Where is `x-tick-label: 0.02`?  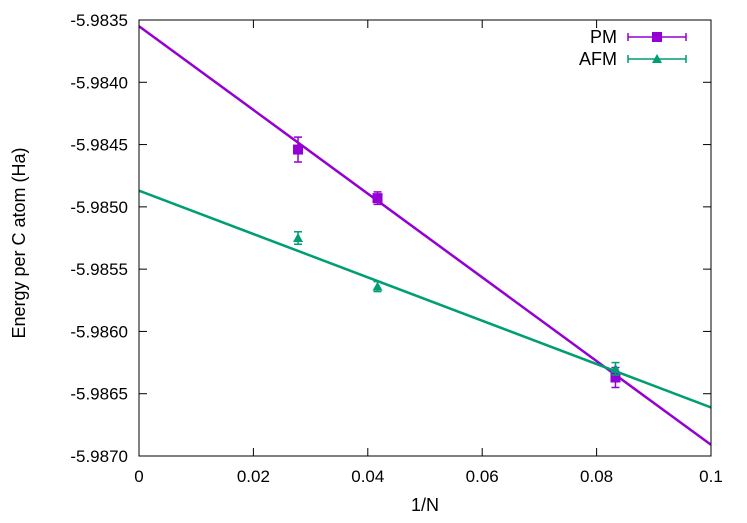
x-tick-label: 0.02 is located at coordinates (253, 476).